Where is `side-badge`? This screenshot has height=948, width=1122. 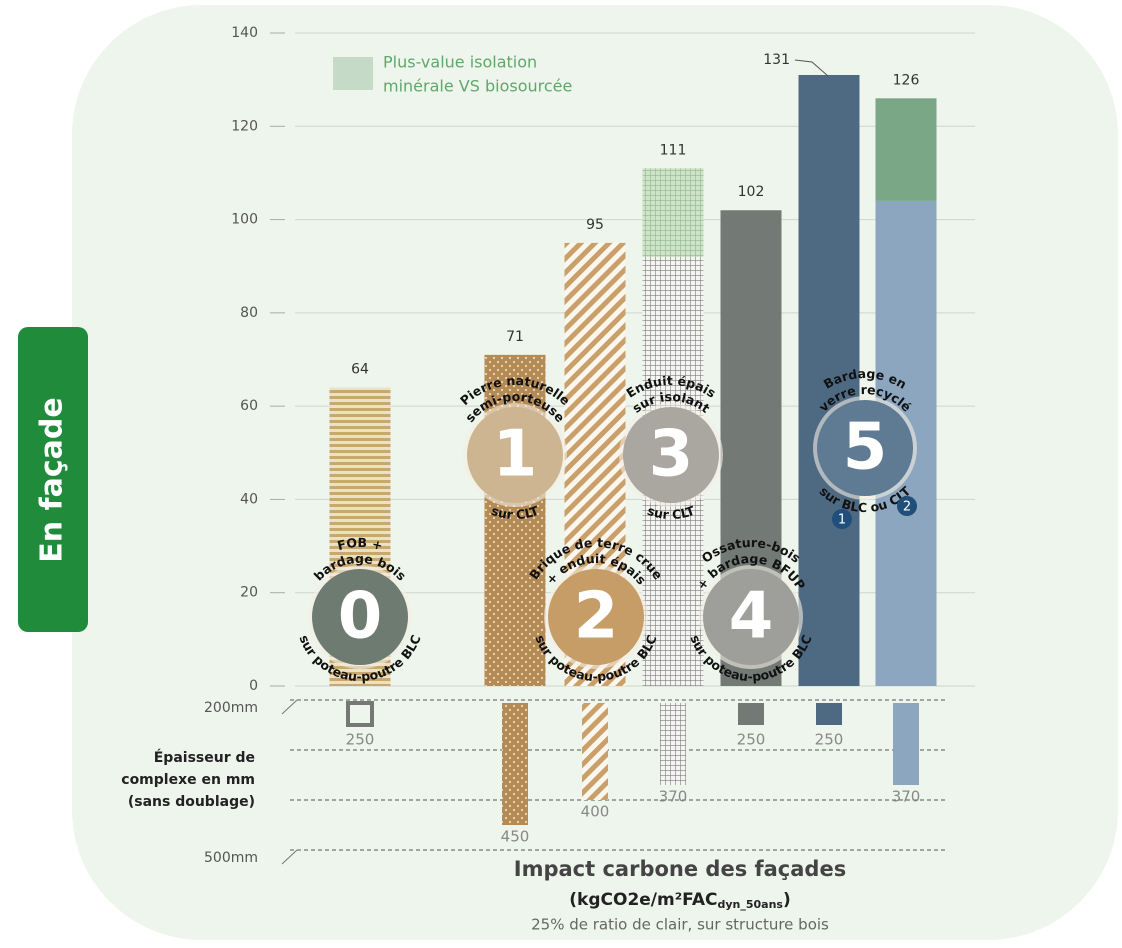 side-badge is located at coordinates (53, 479).